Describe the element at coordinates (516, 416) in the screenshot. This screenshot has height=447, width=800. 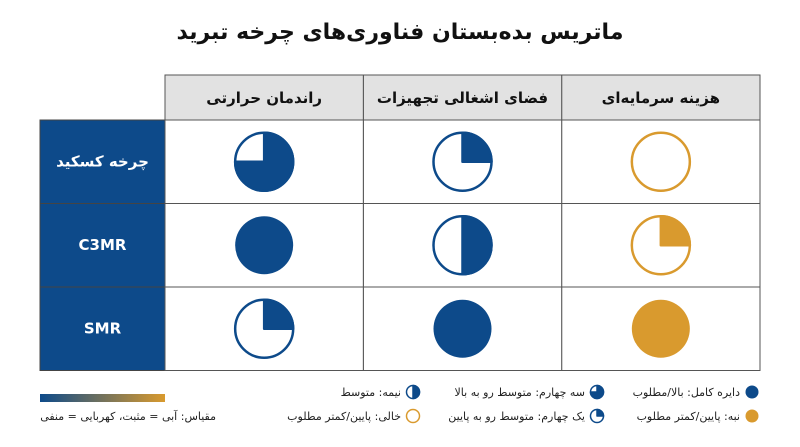
I see `legend-label: یک چهارم: متوسط رو به پایین` at that location.